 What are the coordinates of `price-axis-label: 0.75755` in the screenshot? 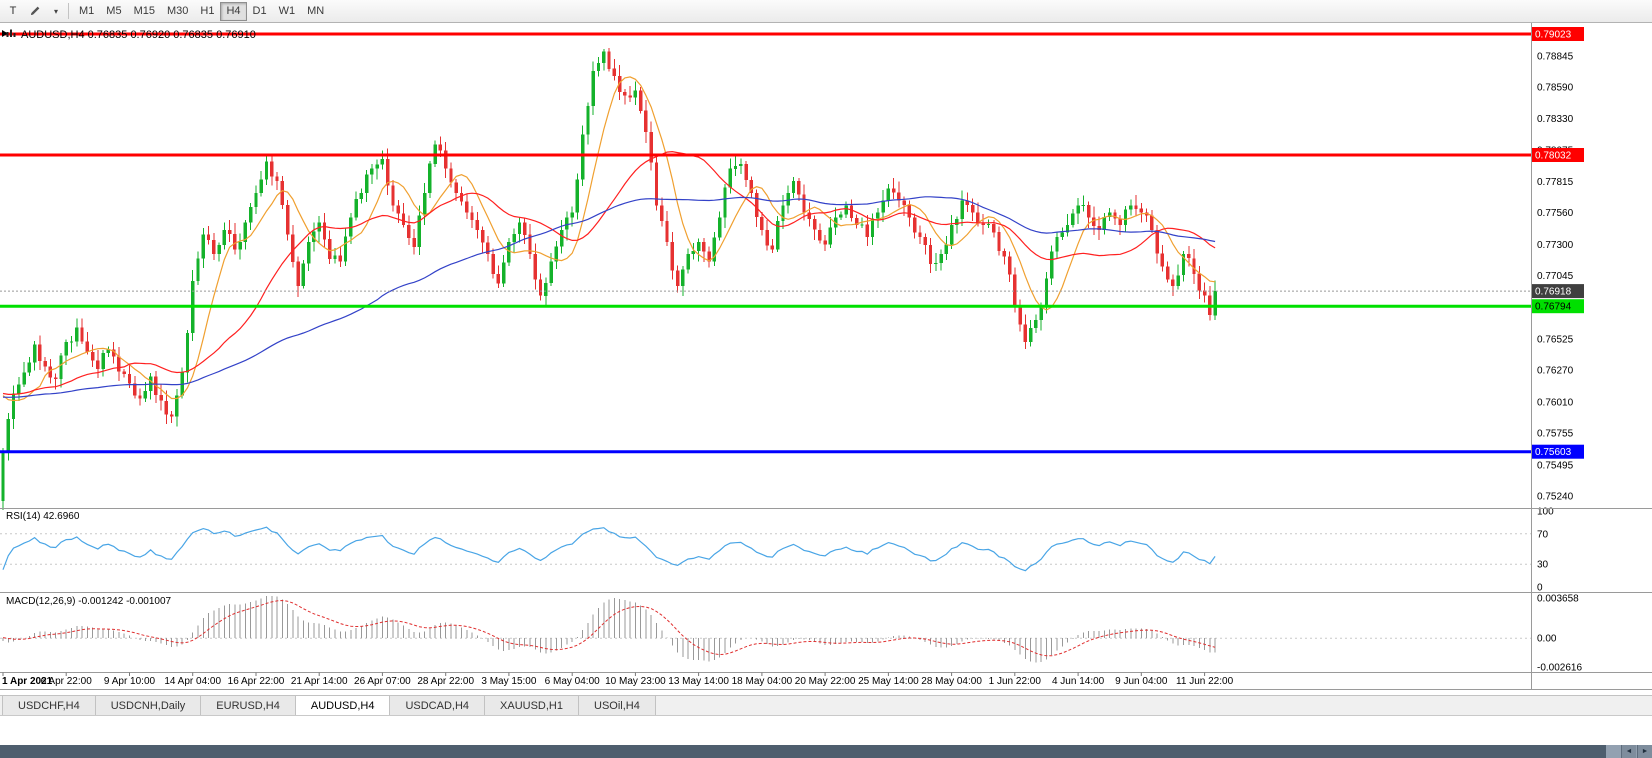 It's located at (1555, 434).